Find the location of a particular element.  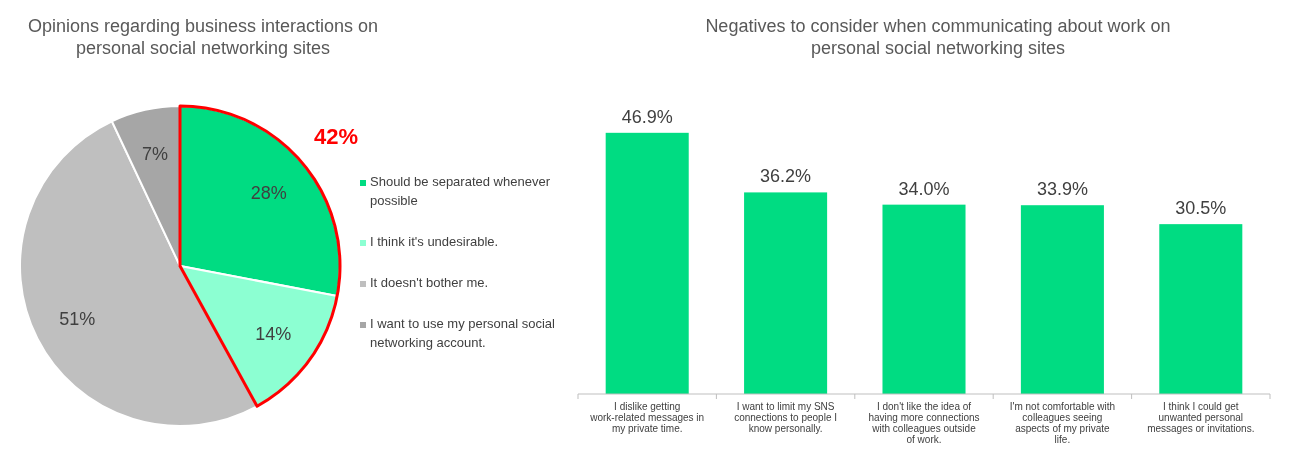

x-tick-label: I'm not comfortable with colleagues seeing aspects of my private life. is located at coordinates (1062, 423).